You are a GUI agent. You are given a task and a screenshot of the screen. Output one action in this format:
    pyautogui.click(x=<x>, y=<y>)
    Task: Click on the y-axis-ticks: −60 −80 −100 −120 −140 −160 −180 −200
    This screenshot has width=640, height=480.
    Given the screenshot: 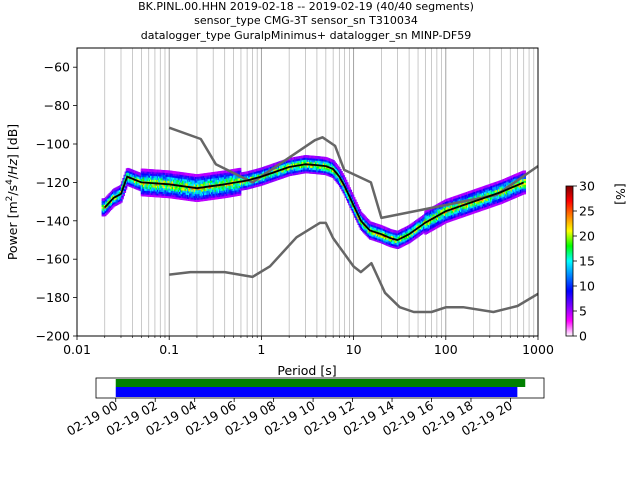 What is the action you would take?
    pyautogui.click(x=56, y=202)
    